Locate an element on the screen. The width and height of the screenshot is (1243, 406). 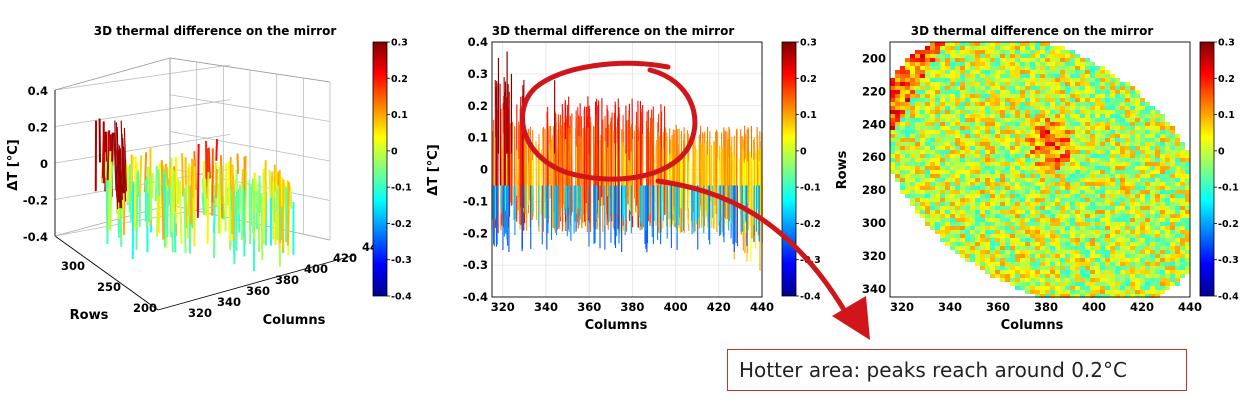
colorbar: 0.30.20.10-0.1-0.2-0.3-0.4 is located at coordinates (392, 170).